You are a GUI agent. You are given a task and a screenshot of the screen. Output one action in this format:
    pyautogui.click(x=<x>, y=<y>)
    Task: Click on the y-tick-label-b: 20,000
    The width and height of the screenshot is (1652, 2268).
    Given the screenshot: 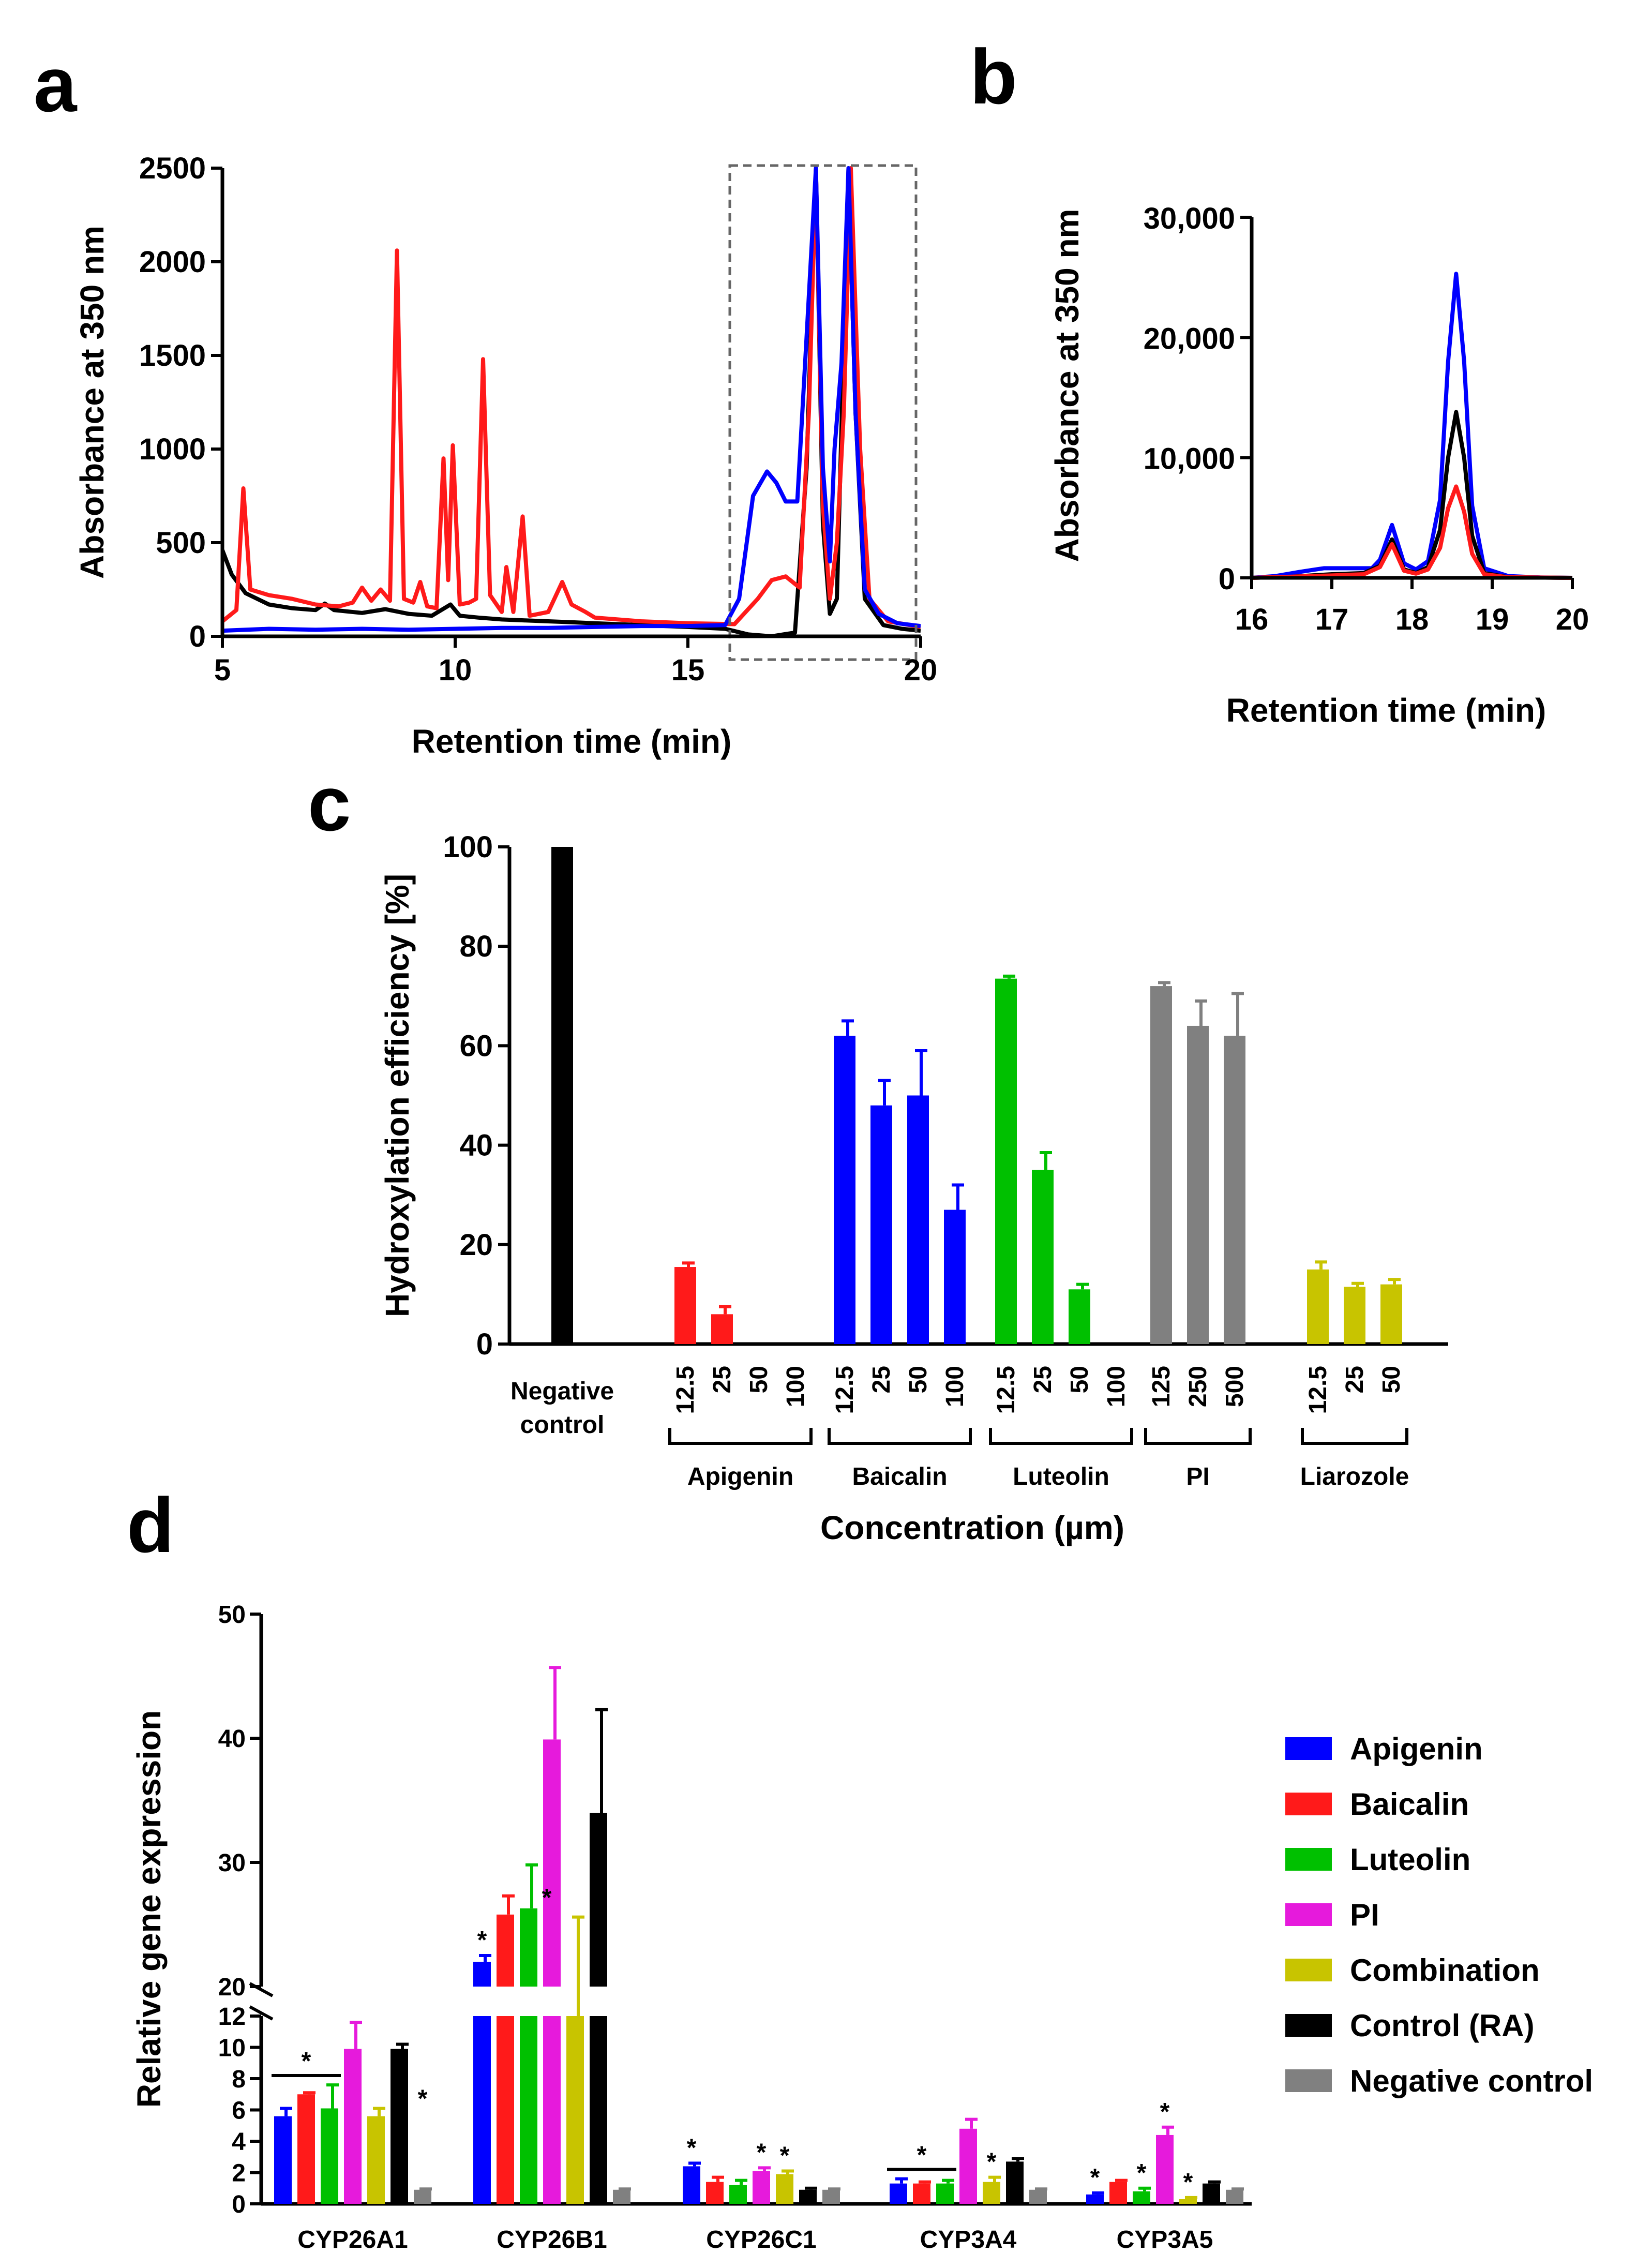 What is the action you would take?
    pyautogui.click(x=1190, y=338)
    